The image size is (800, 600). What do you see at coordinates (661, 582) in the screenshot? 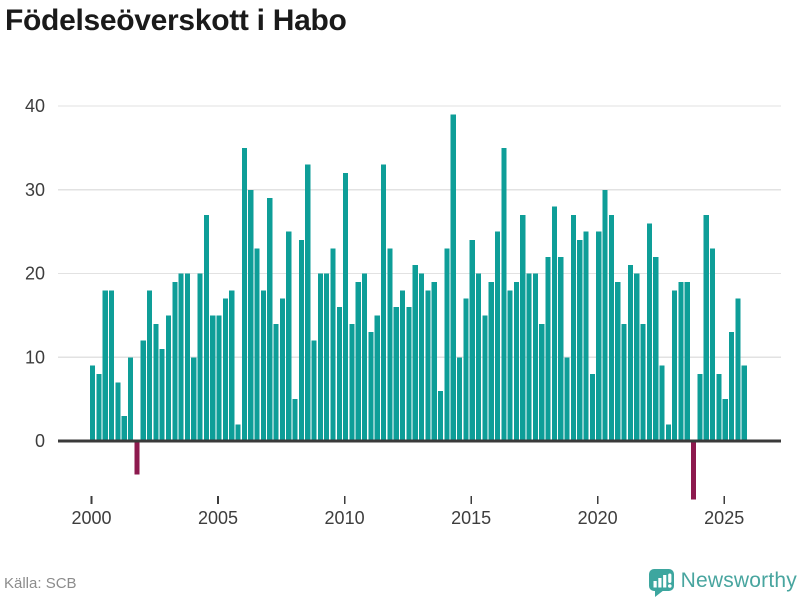
I see `bar-chart-speech-bubble-icon` at bounding box center [661, 582].